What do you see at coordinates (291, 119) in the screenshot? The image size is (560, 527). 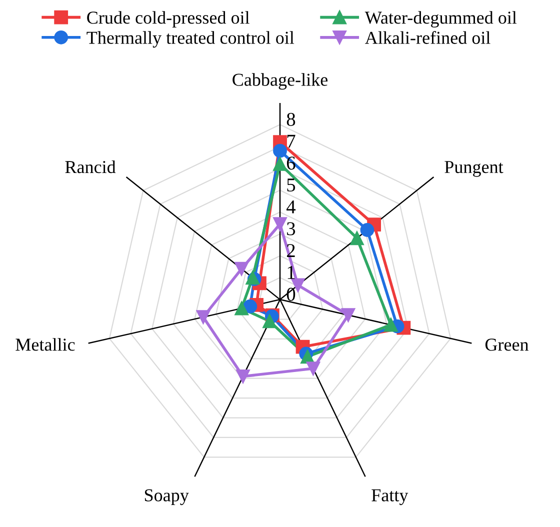 I see `y-tick-label: 8` at bounding box center [291, 119].